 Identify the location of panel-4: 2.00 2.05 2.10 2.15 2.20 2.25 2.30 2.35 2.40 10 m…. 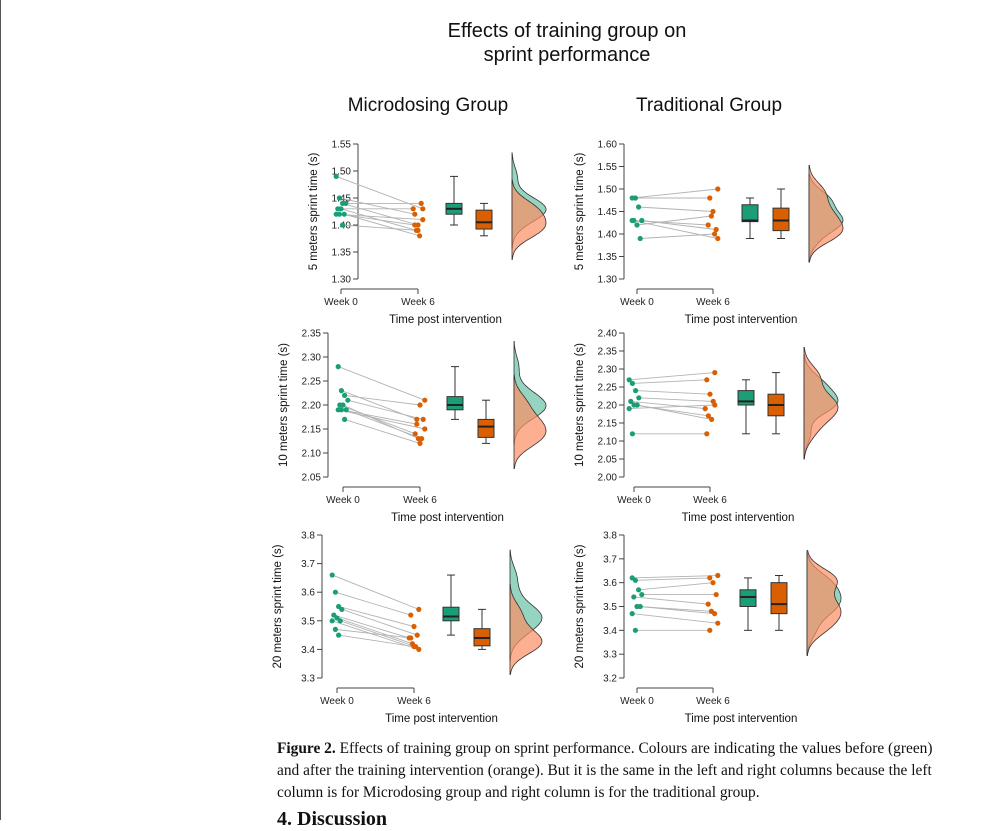
(706, 426).